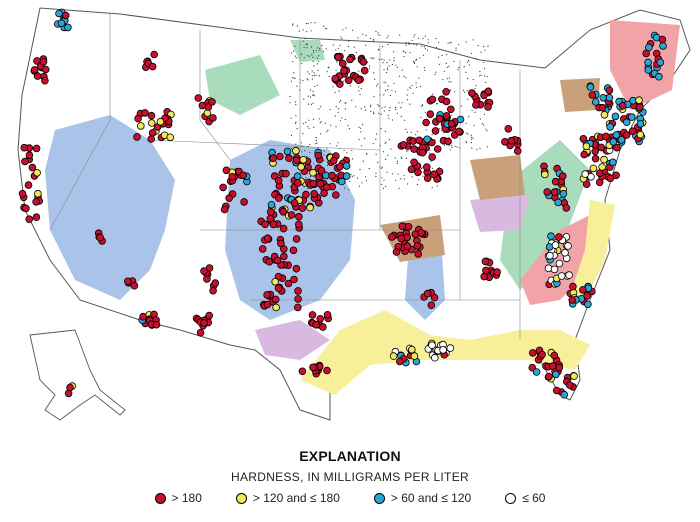 This screenshot has height=522, width=700. What do you see at coordinates (77, 375) in the screenshot?
I see `alaska-inset` at bounding box center [77, 375].